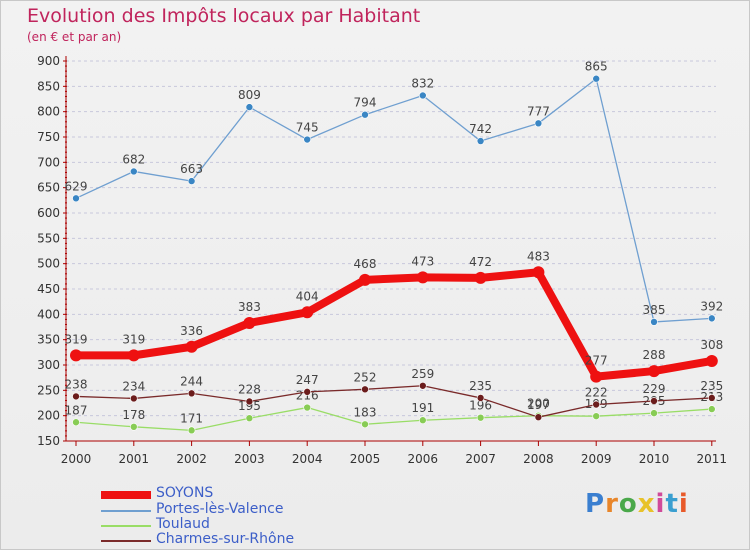 This screenshot has width=750, height=551. I want to click on data-label: 222, so click(596, 393).